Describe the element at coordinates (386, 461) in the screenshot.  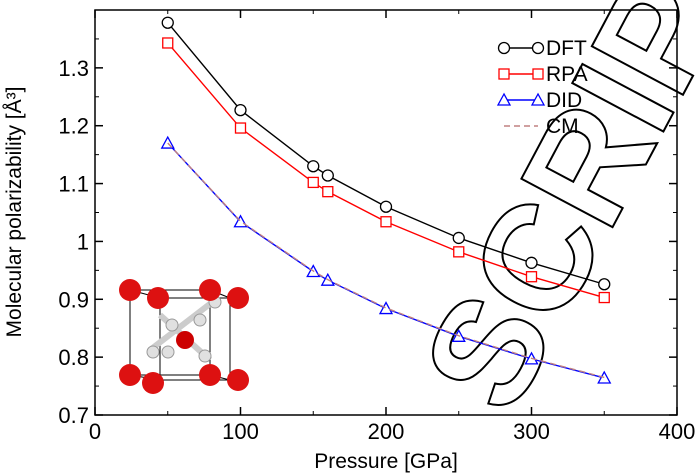
I see `x-axis-title: Pressure [GPa]` at that location.